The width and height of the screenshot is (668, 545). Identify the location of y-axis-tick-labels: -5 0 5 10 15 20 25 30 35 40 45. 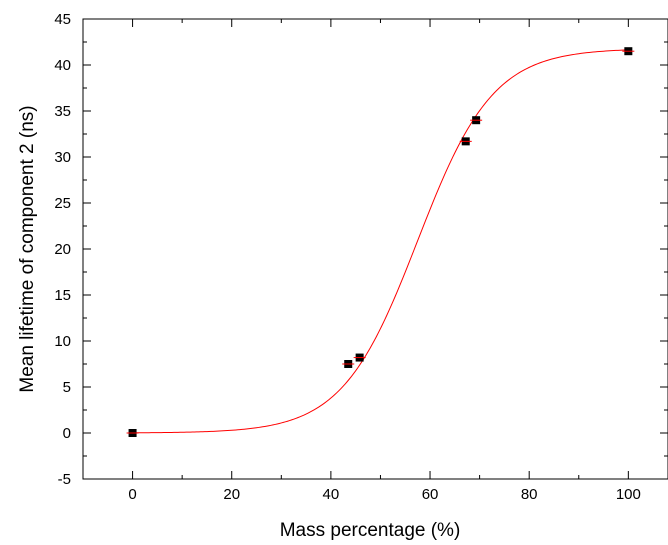
(62, 249).